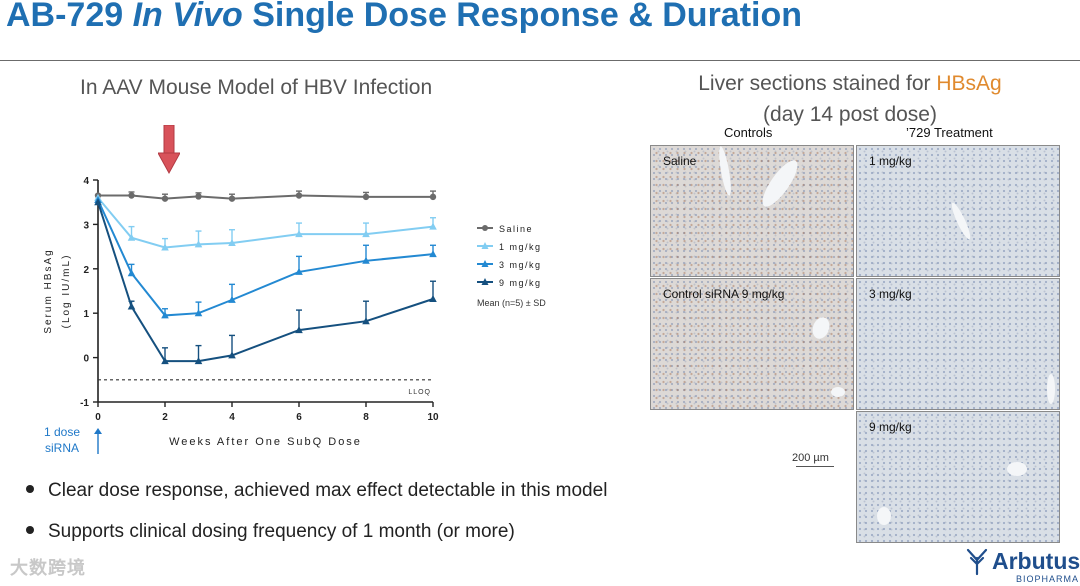 This screenshot has width=1080, height=586. I want to click on panel-9mgkg: 9 mg/kg, so click(958, 477).